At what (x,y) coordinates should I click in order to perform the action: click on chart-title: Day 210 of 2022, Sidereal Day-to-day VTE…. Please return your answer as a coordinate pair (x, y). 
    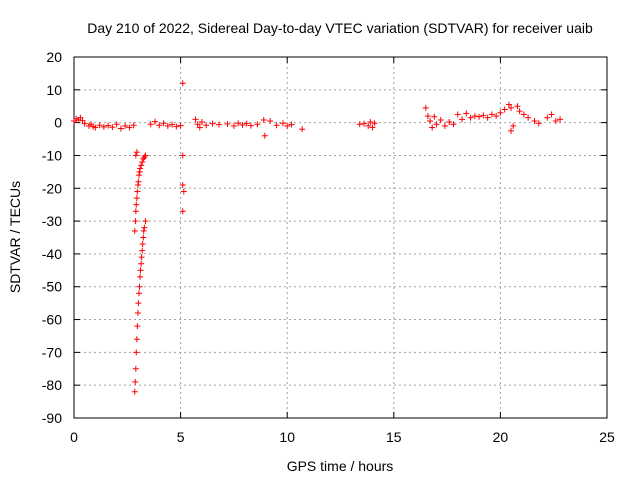
    Looking at the image, I should click on (340, 28).